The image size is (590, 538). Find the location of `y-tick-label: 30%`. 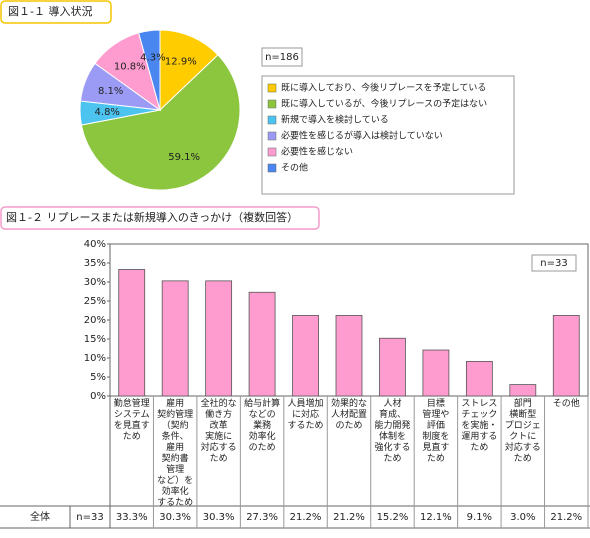

y-tick-label: 30% is located at coordinates (95, 282).